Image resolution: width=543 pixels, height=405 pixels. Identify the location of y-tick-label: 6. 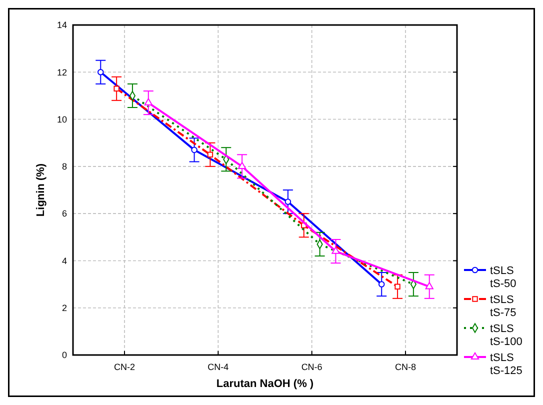
(64, 213).